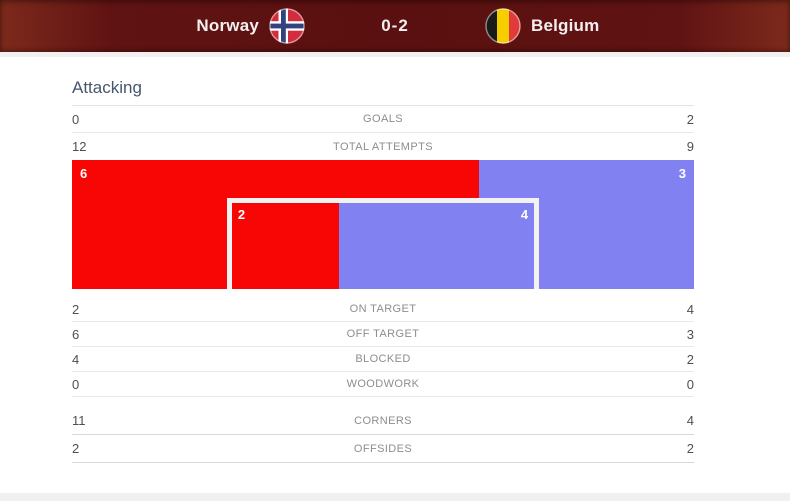  What do you see at coordinates (79, 420) in the screenshot?
I see `home-value: 11` at bounding box center [79, 420].